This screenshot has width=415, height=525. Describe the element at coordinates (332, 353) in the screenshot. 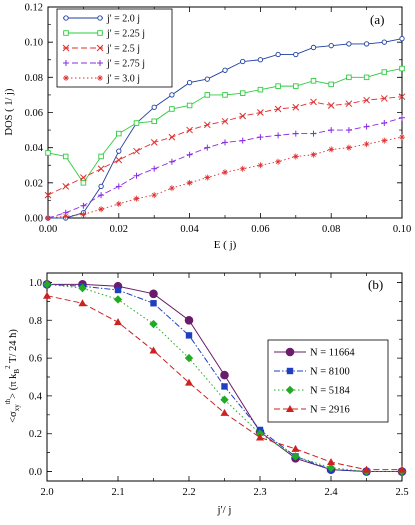

I see `legend-label: N = 11664` at that location.